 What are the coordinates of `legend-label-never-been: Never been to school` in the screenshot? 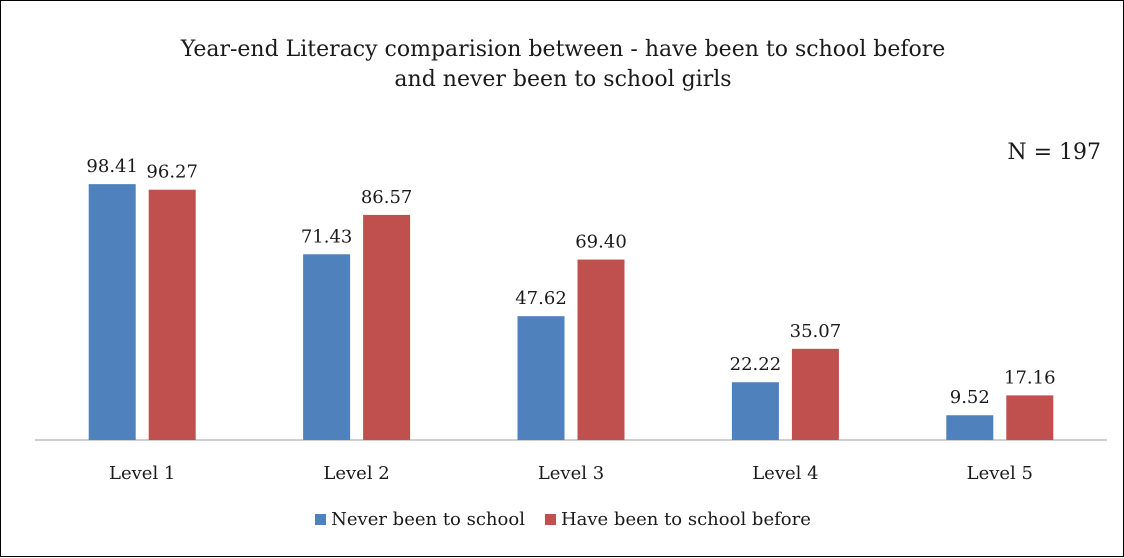 It's located at (428, 519).